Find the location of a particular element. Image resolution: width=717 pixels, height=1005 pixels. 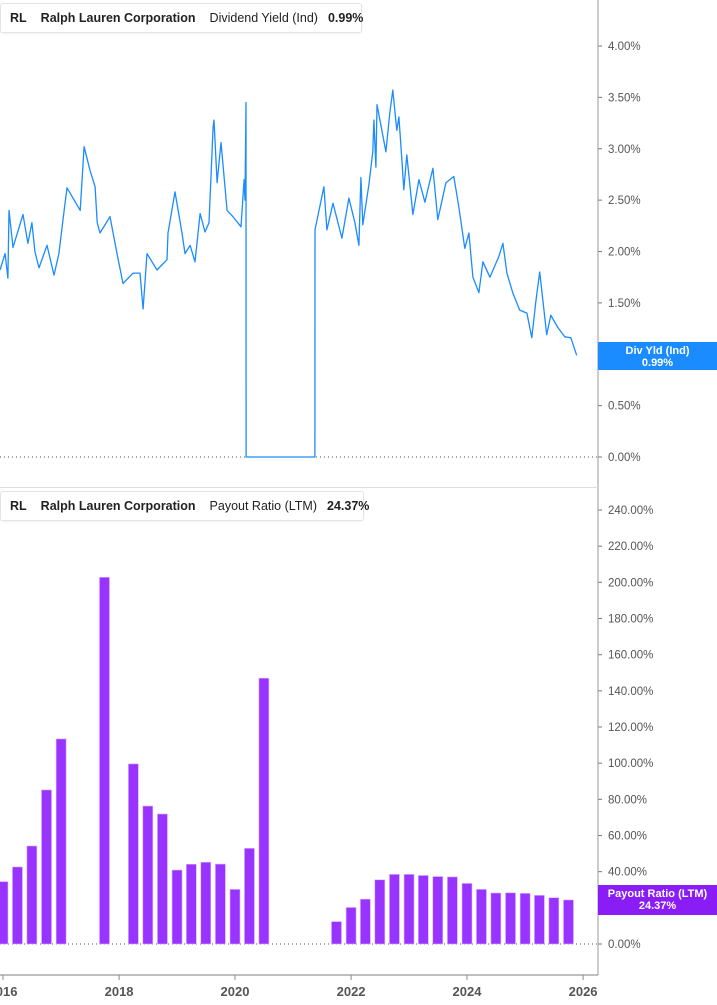

legend-metric: Payout Ratio (LTM) is located at coordinates (263, 506).